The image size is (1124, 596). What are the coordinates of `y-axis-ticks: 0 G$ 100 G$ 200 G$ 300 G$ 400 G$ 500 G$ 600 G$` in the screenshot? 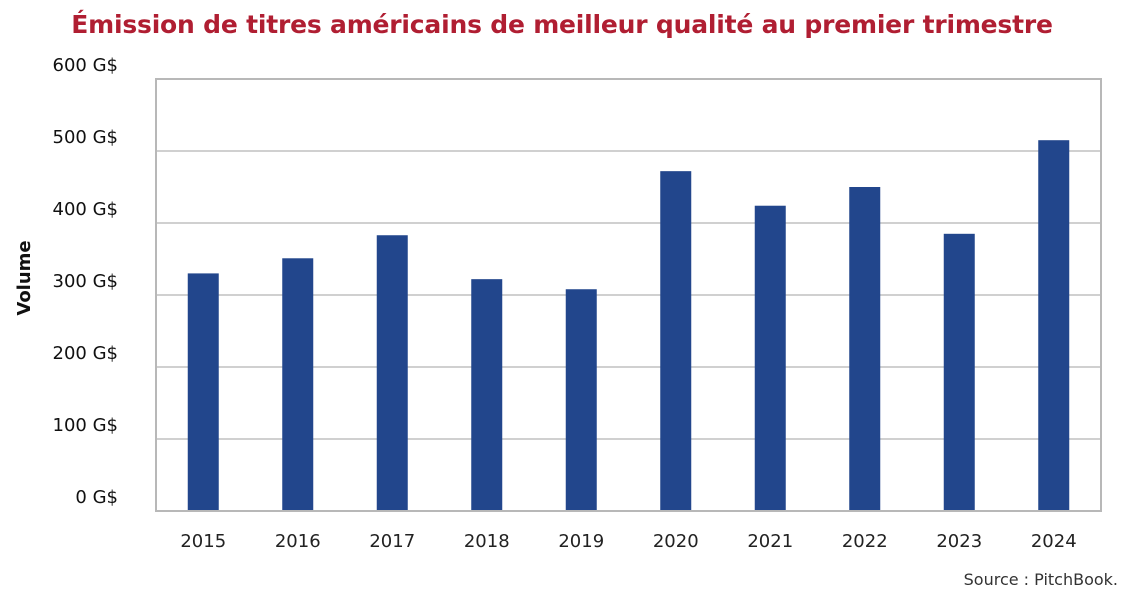 It's located at (85, 281).